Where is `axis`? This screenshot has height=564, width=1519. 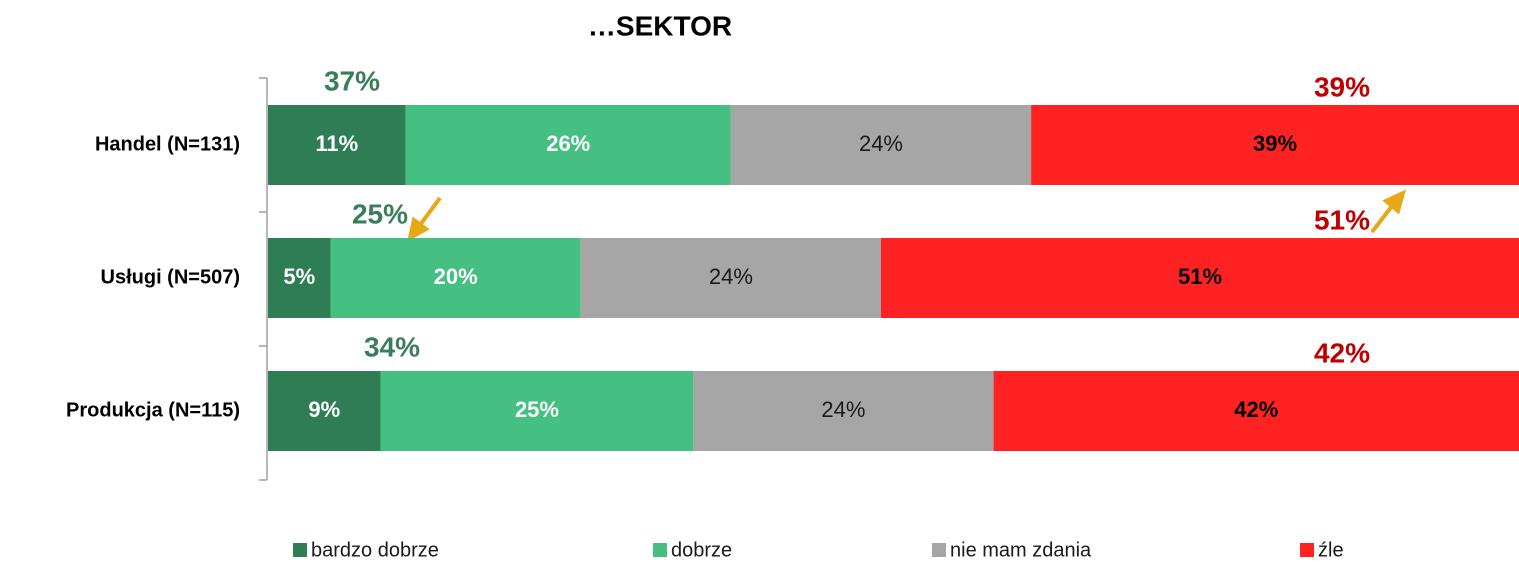
axis is located at coordinates (263, 279).